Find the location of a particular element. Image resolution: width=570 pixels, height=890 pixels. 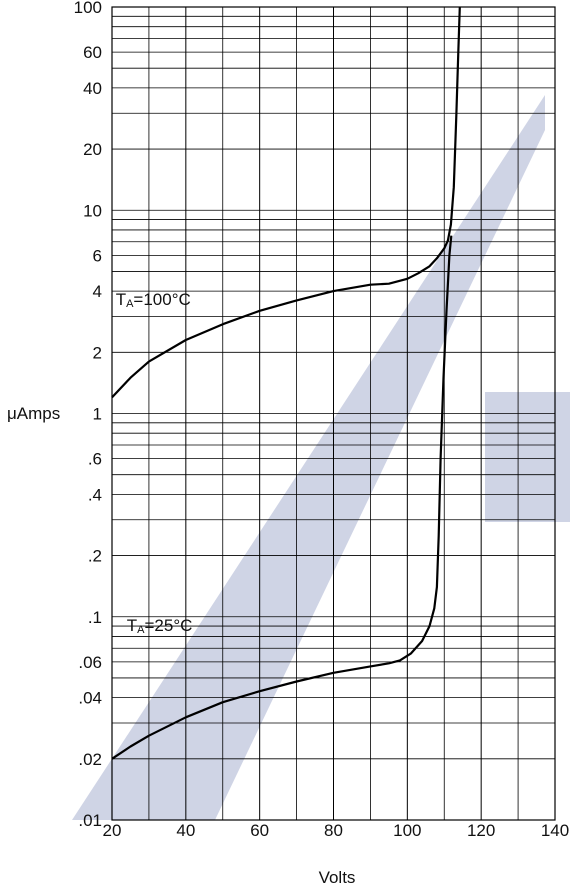

y-tick-label: .2 is located at coordinates (95, 556).